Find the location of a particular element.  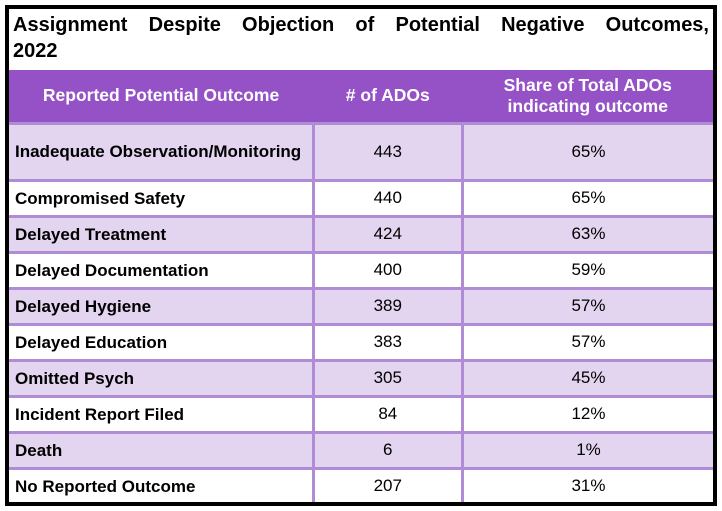

table-row: Delayed Documentation 400 59% is located at coordinates (361, 270).